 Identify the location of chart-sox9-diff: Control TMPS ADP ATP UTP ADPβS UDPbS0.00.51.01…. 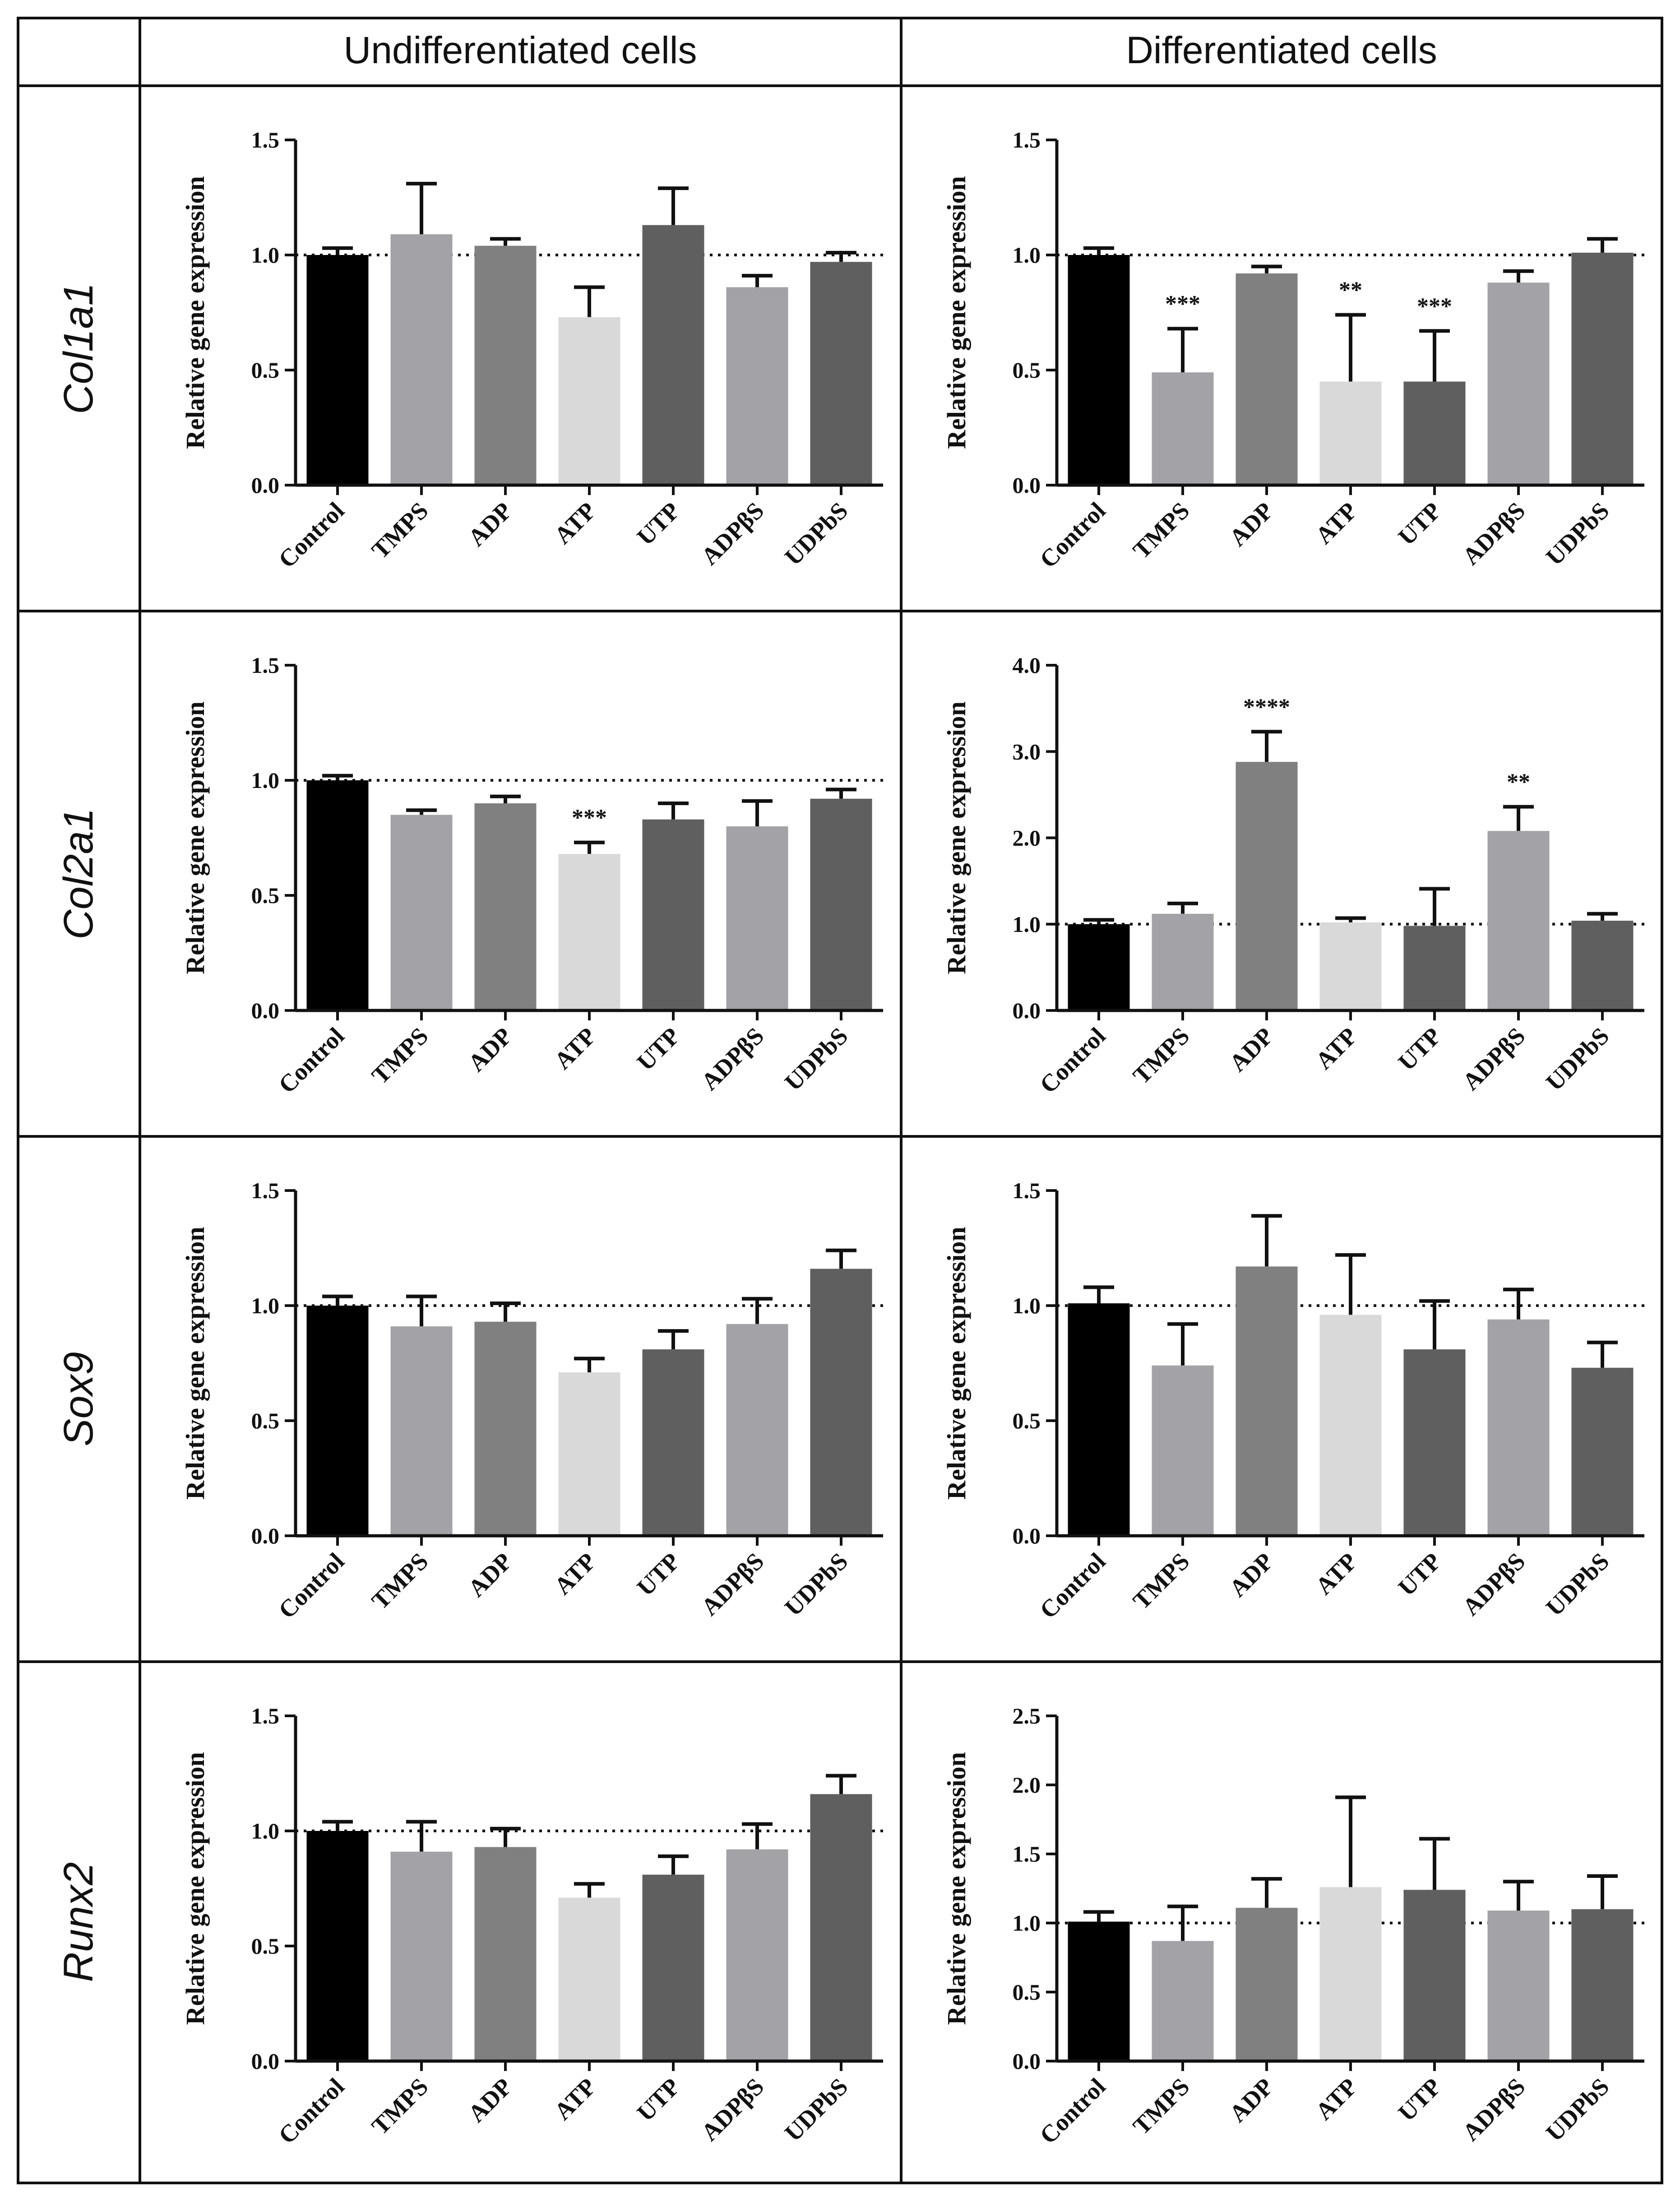
(1293, 1401).